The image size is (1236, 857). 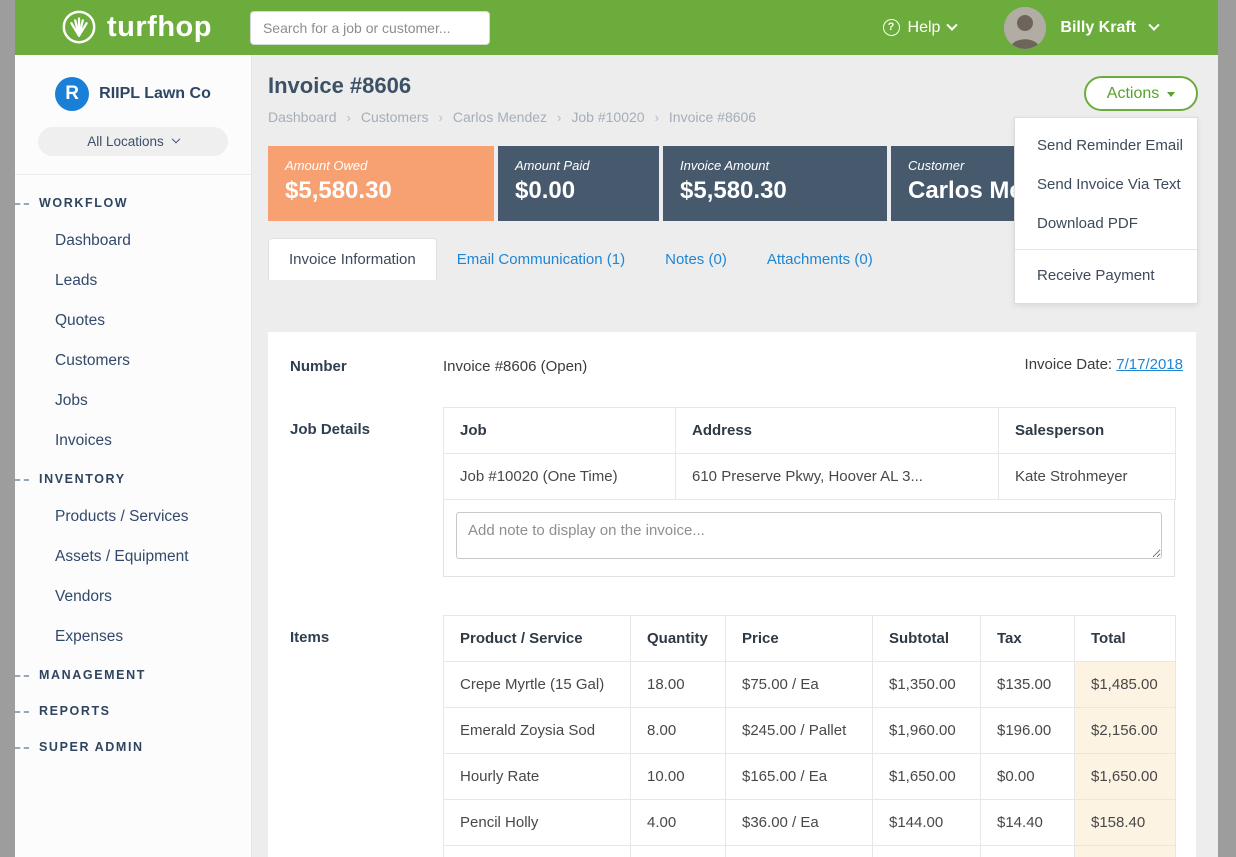 I want to click on item-subtotal: $144.00, so click(x=926, y=822).